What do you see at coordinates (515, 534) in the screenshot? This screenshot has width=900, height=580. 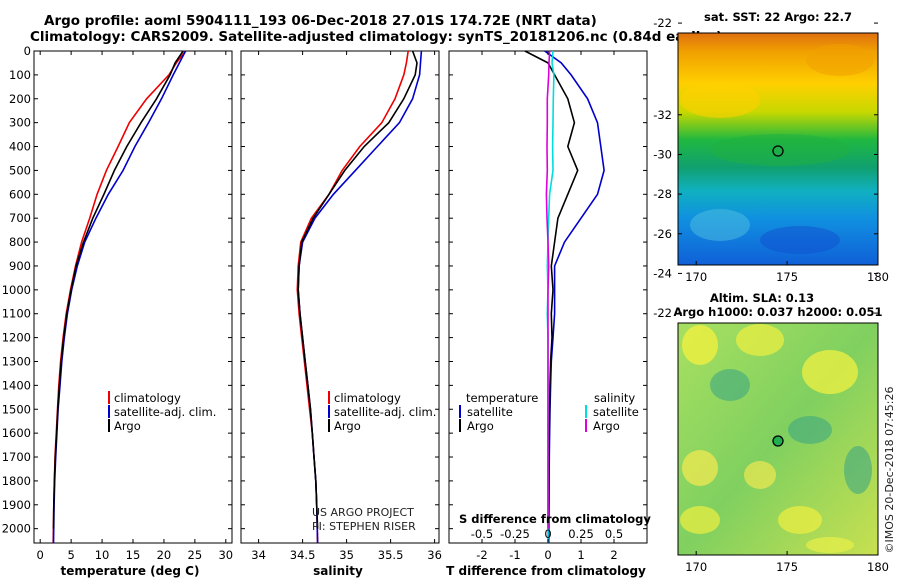 I see `s-tick-label: -0.25` at bounding box center [515, 534].